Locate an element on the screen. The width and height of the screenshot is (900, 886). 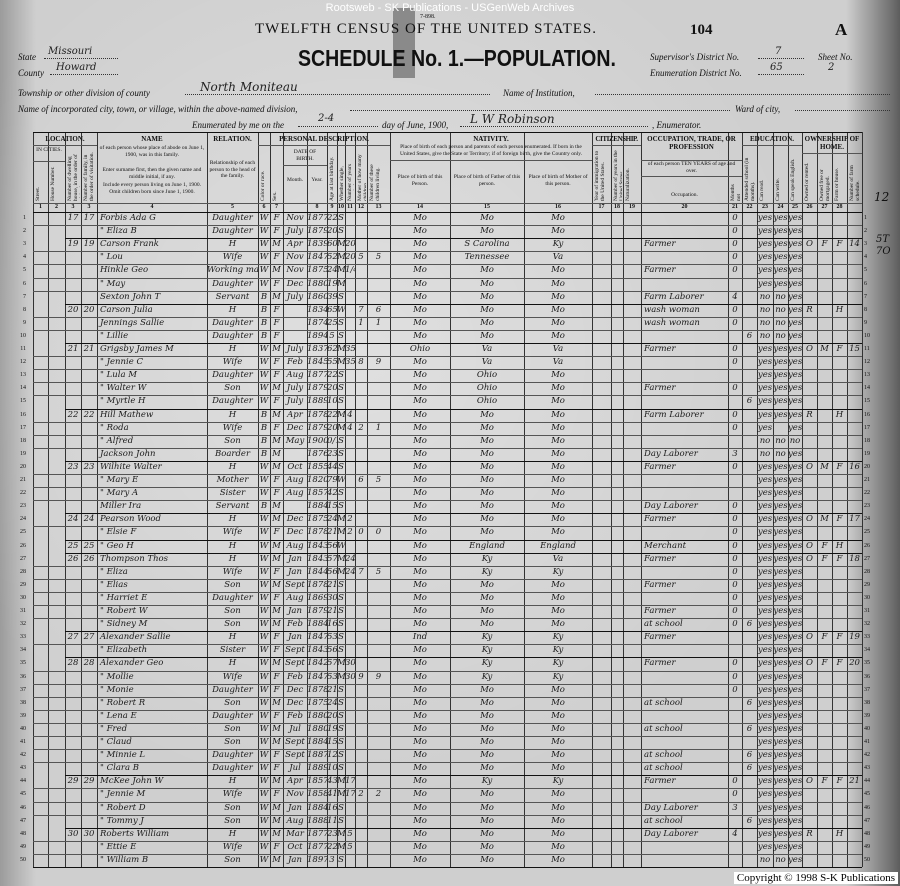
birth-month: Aug is located at coordinates (295, 480).